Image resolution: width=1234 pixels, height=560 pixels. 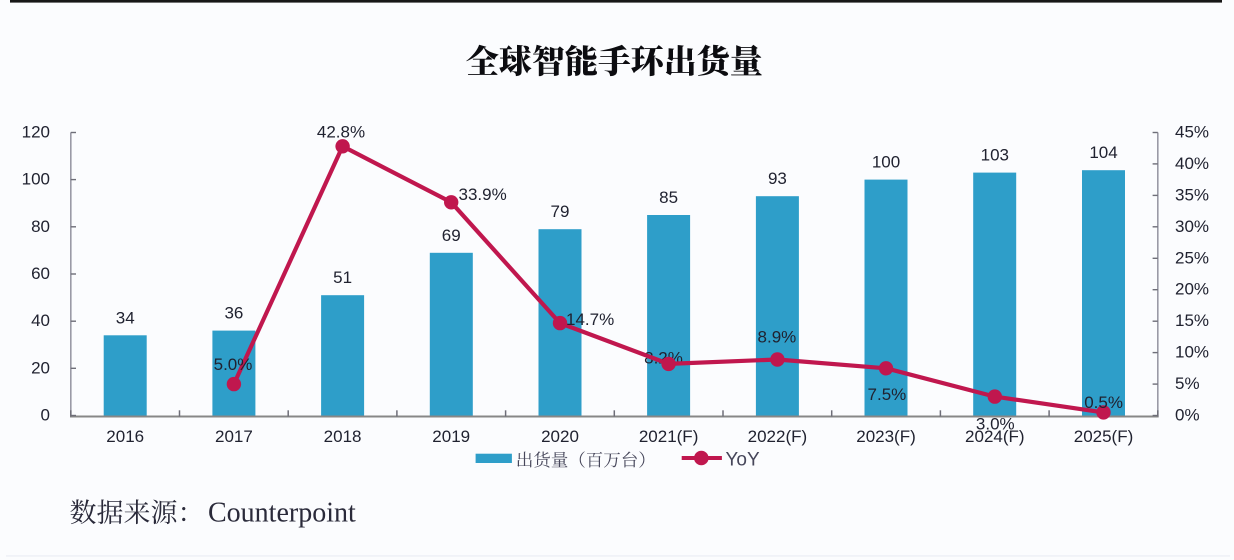 I want to click on svg-text: 103, so click(x=995, y=155).